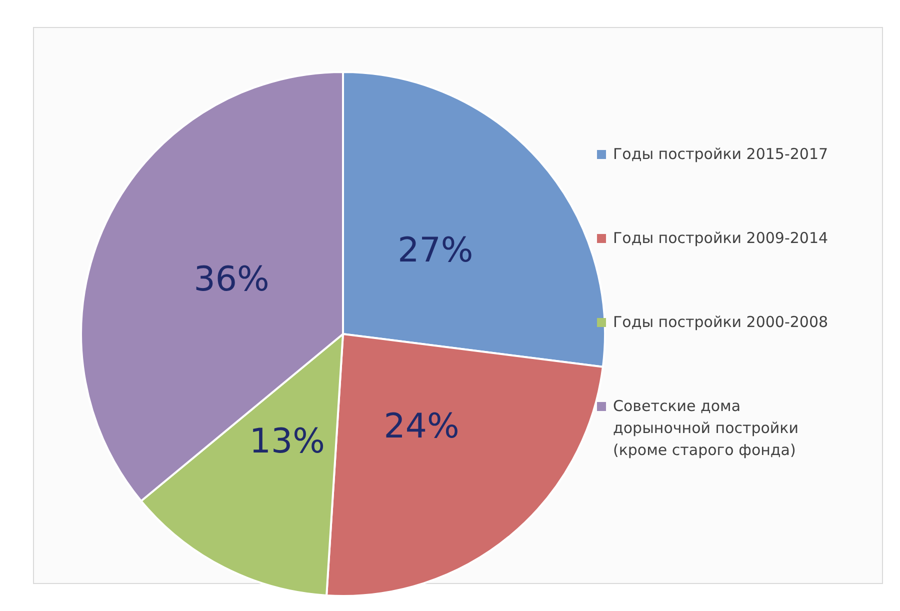 This screenshot has height=611, width=900. I want to click on data-label: 13%, so click(287, 442).